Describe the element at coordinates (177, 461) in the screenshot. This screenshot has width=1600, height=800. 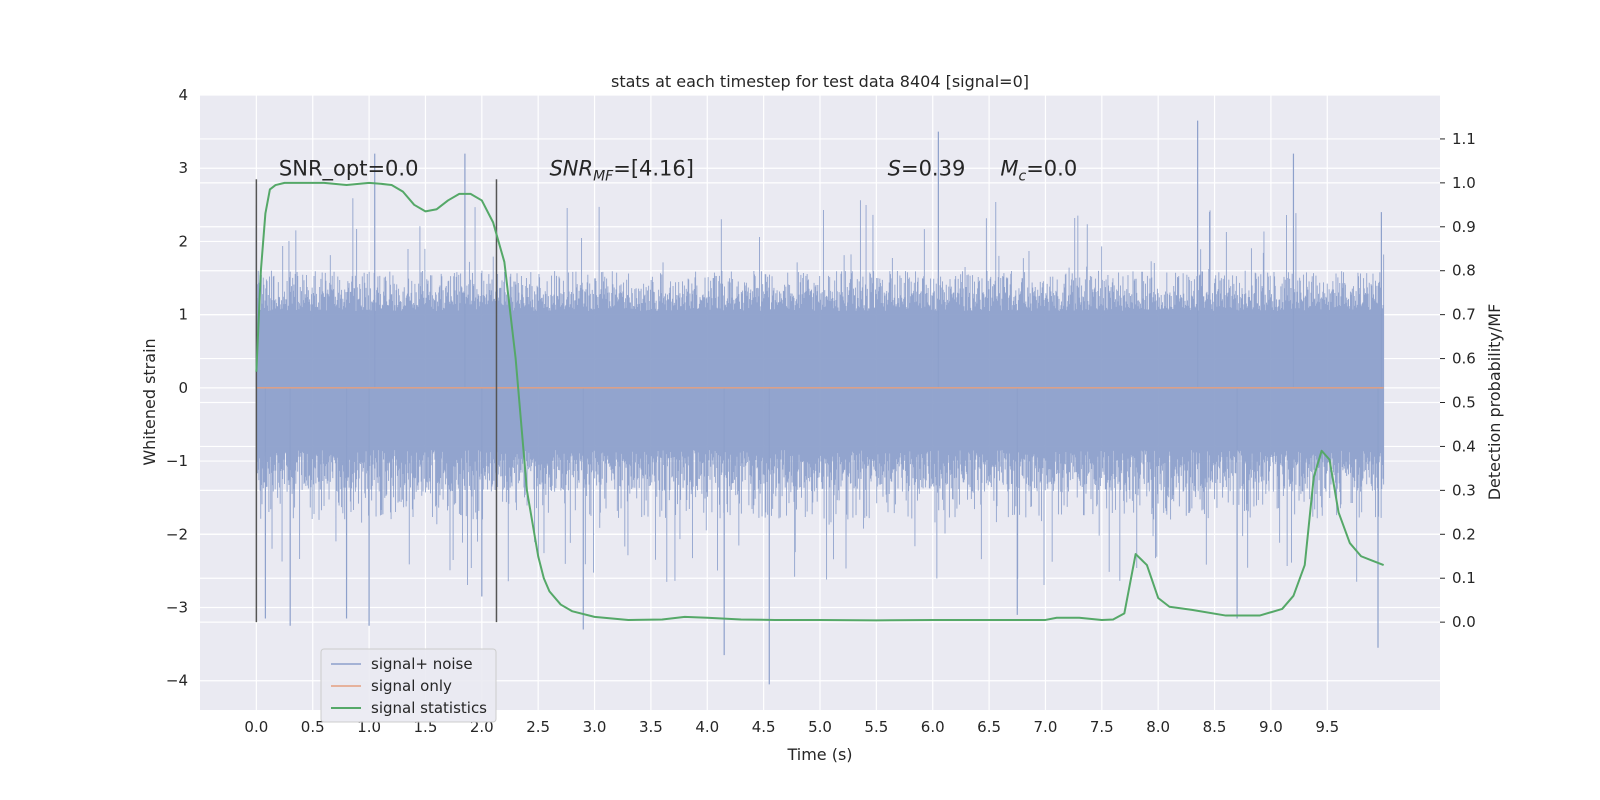
I see `y-tick-label: −1` at that location.